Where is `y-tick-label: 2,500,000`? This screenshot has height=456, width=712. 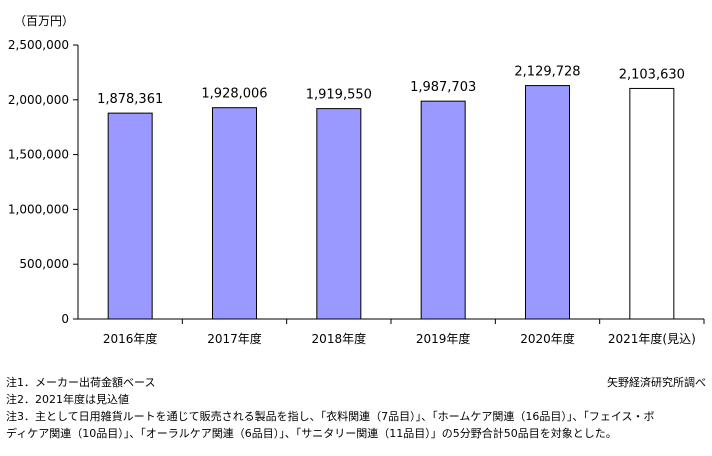 y-tick-label: 2,500,000 is located at coordinates (38, 45).